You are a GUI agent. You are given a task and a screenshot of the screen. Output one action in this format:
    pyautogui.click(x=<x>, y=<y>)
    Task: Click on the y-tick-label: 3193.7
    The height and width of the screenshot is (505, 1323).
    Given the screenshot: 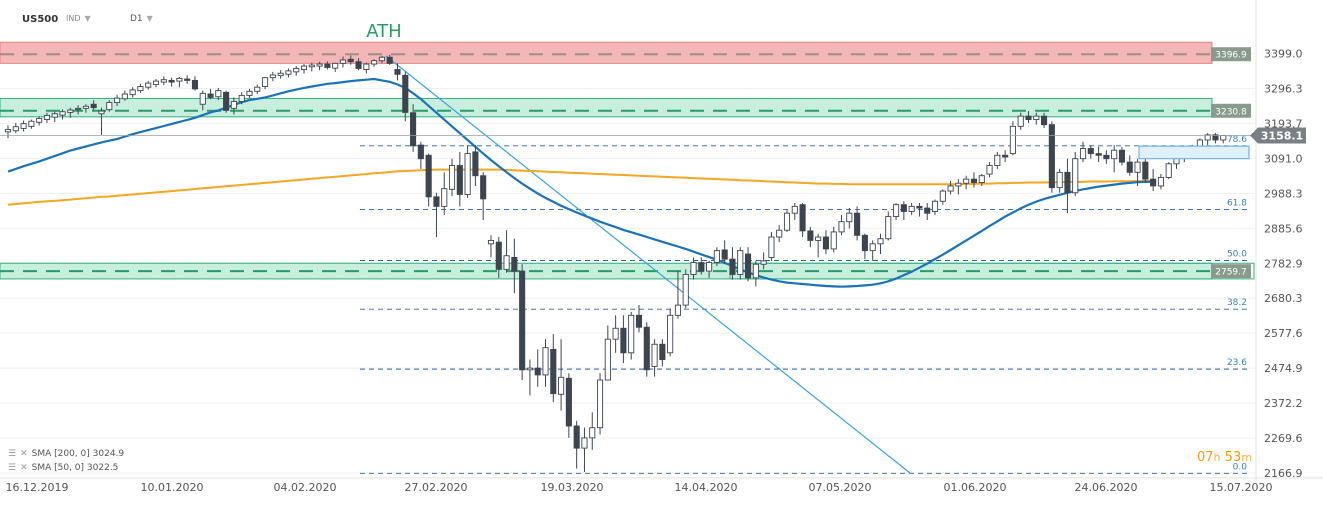 What is the action you would take?
    pyautogui.click(x=1283, y=123)
    